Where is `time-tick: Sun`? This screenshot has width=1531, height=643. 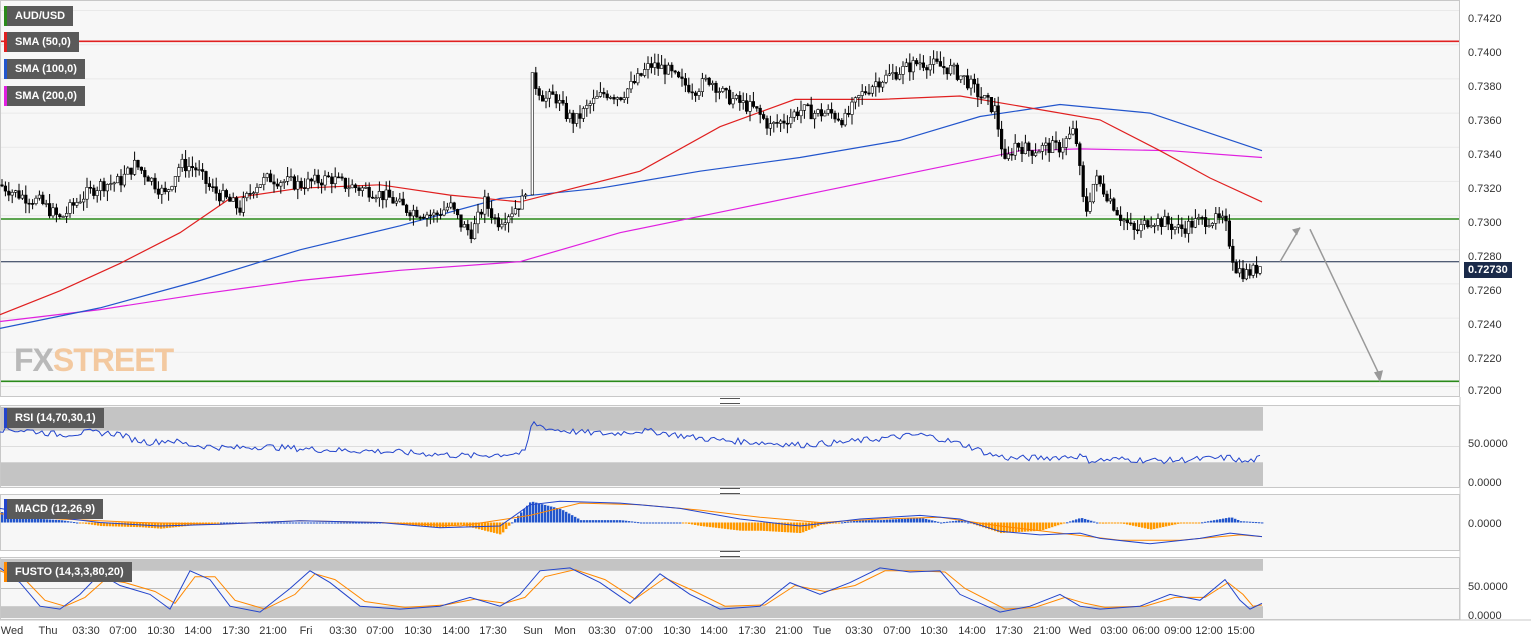 time-tick: Sun is located at coordinates (533, 631).